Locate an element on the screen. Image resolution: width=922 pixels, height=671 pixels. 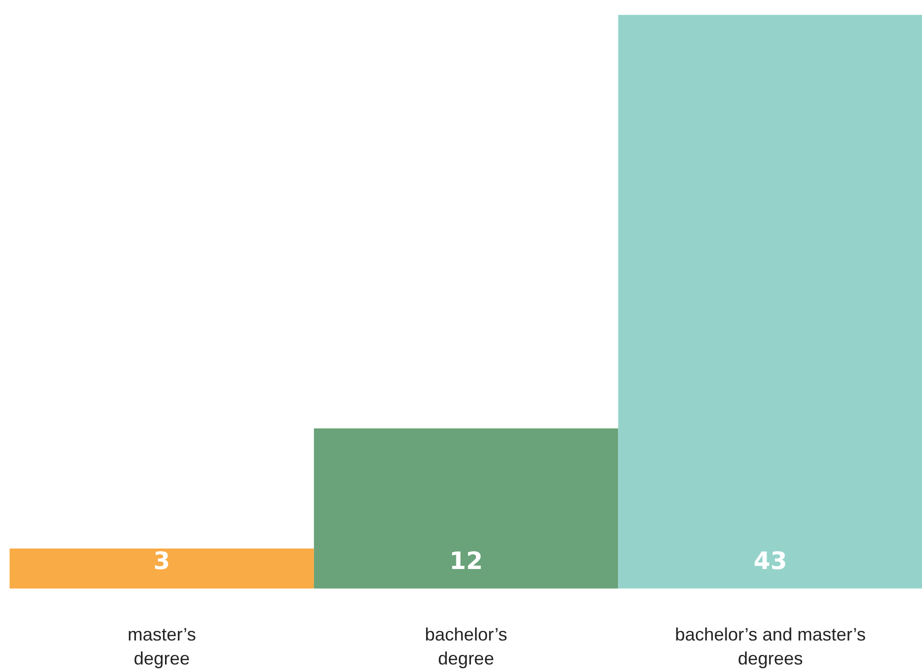
x-tick-label: bachelor’s and master’s degrees is located at coordinates (770, 646).